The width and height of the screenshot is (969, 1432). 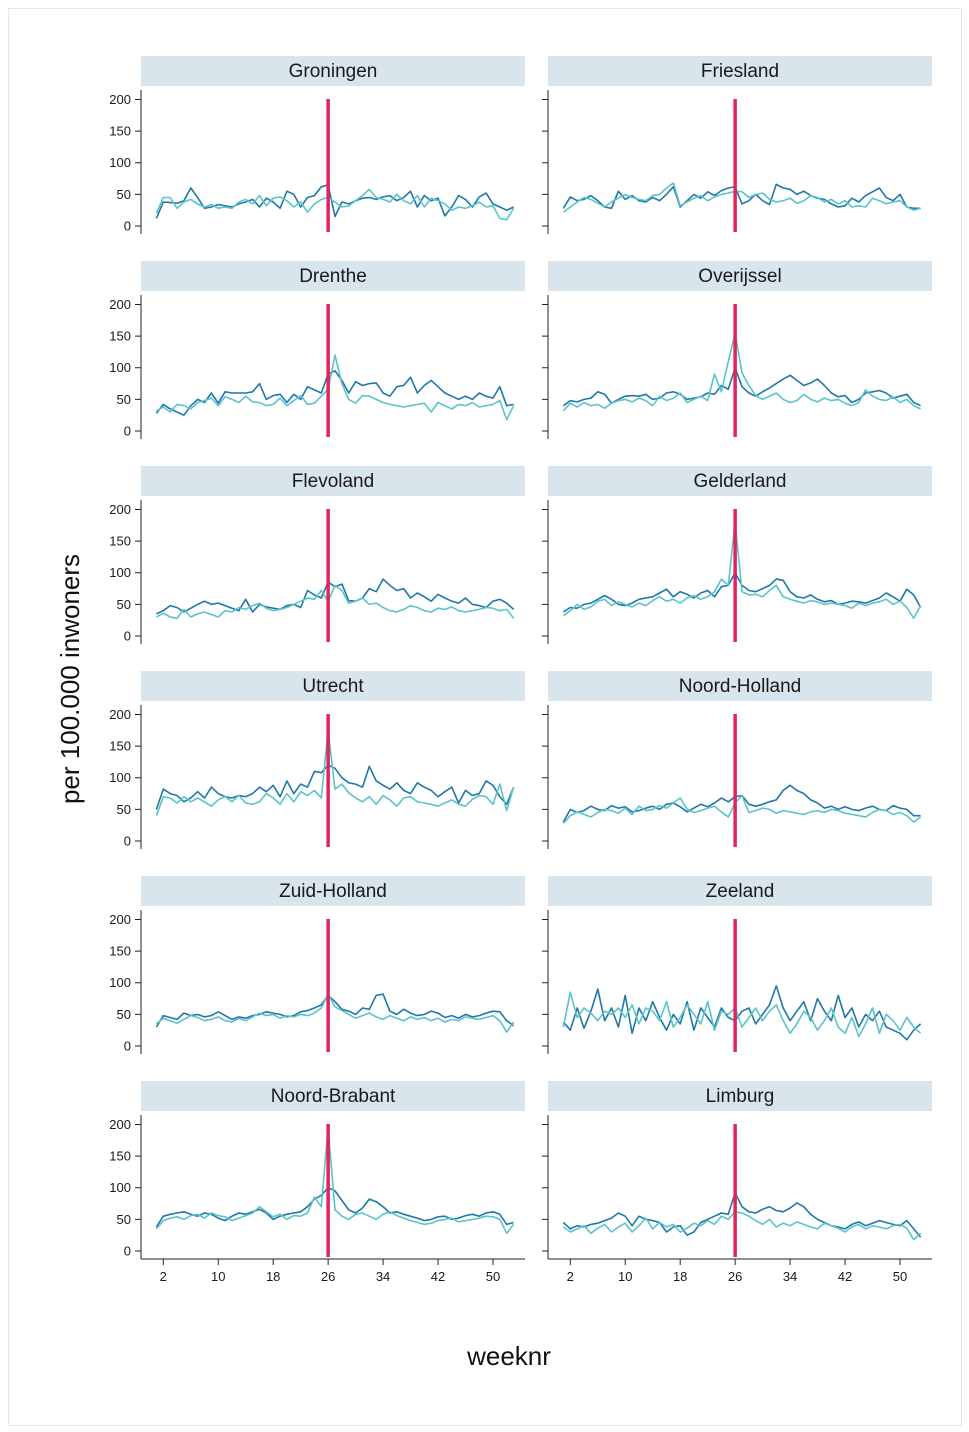 I want to click on x-tick-label: 42, so click(x=845, y=1276).